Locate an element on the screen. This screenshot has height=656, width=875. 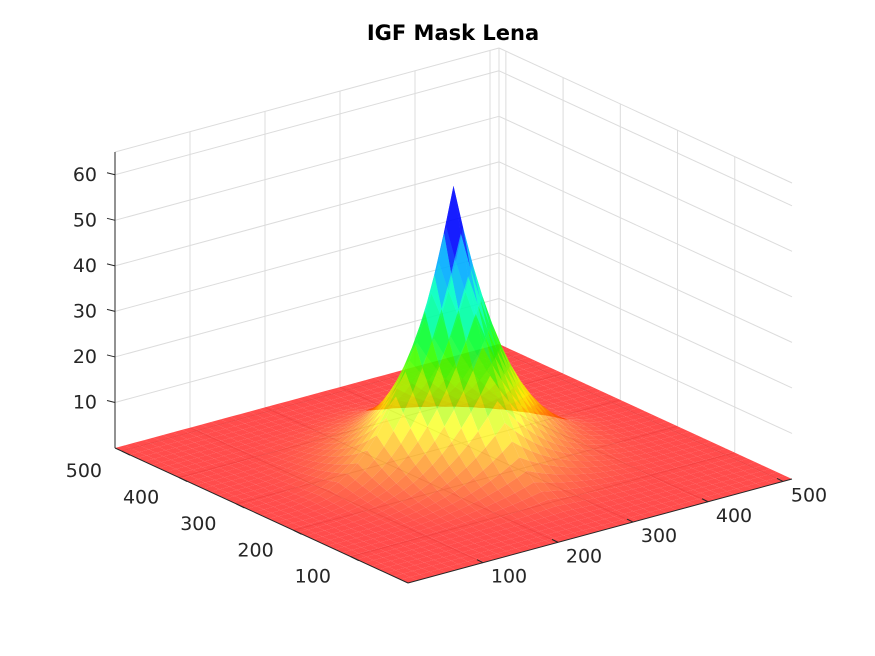
y-tick-label: 200 is located at coordinates (255, 550).